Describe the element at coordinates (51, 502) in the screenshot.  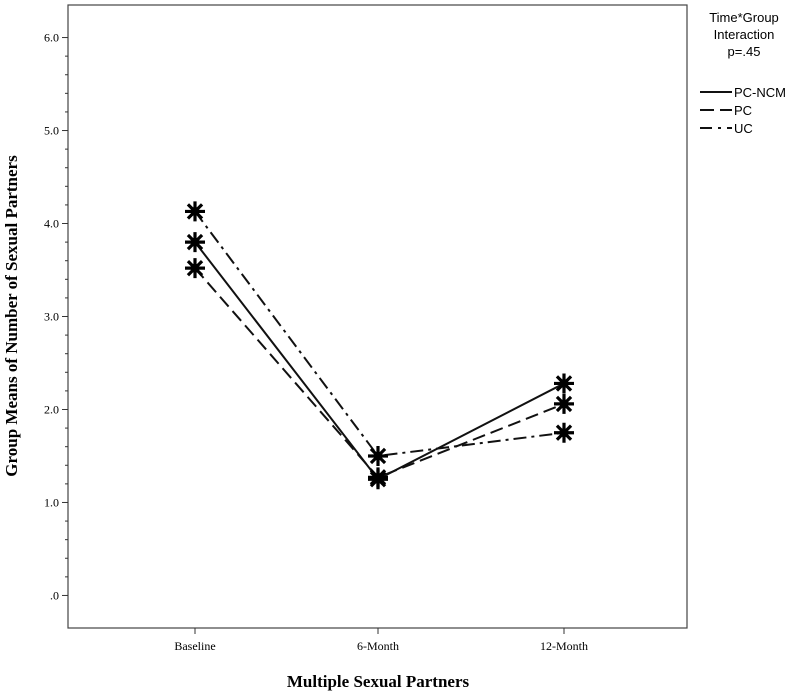
I see `y-tick-label: 1.0` at that location.